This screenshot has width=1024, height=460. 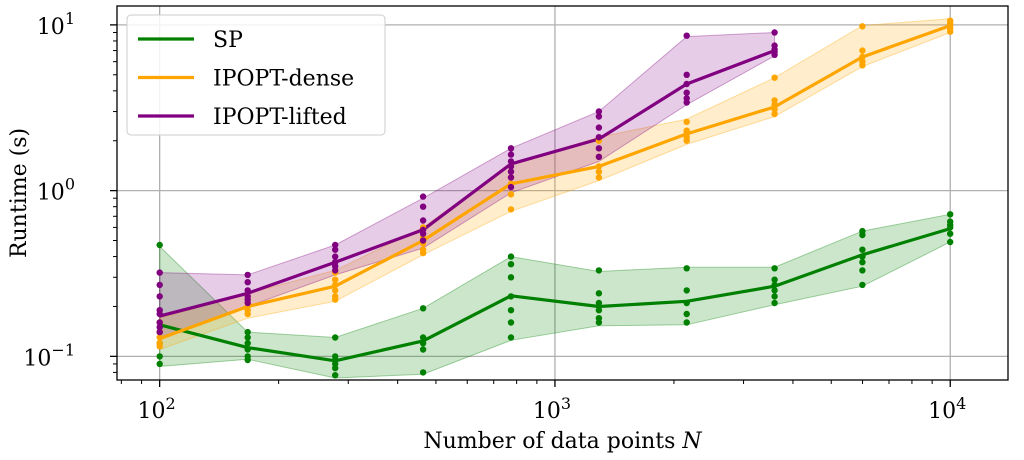 What do you see at coordinates (49, 355) in the screenshot?
I see `y-tick-label: 10⁻¹` at bounding box center [49, 355].